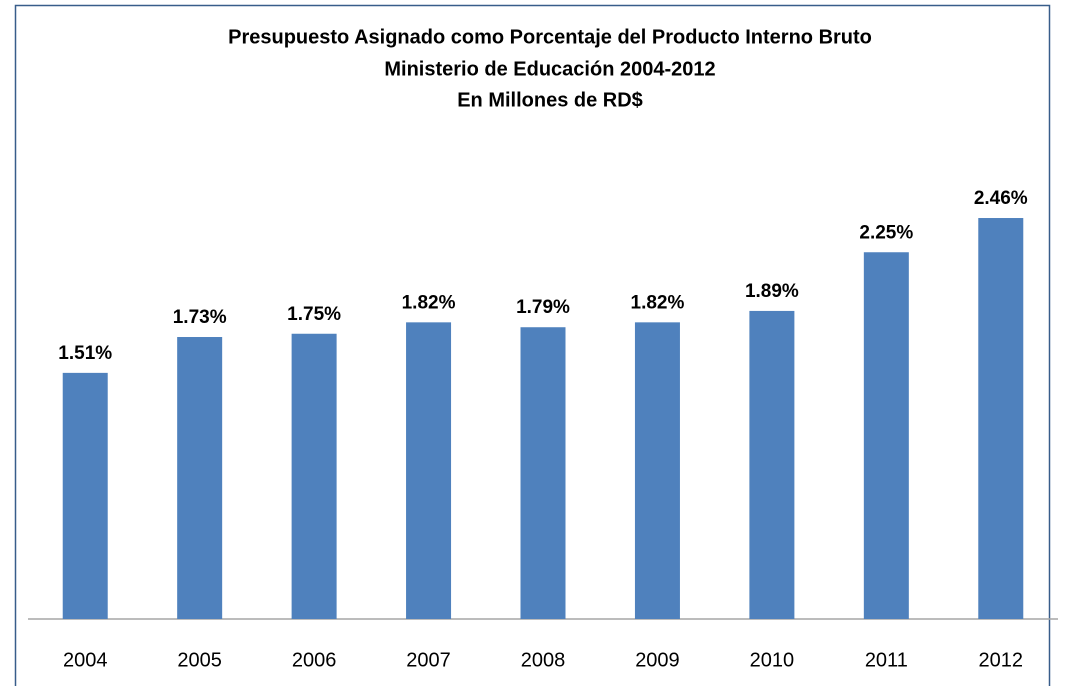  What do you see at coordinates (772, 291) in the screenshot?
I see `data-label: 1.89%` at bounding box center [772, 291].